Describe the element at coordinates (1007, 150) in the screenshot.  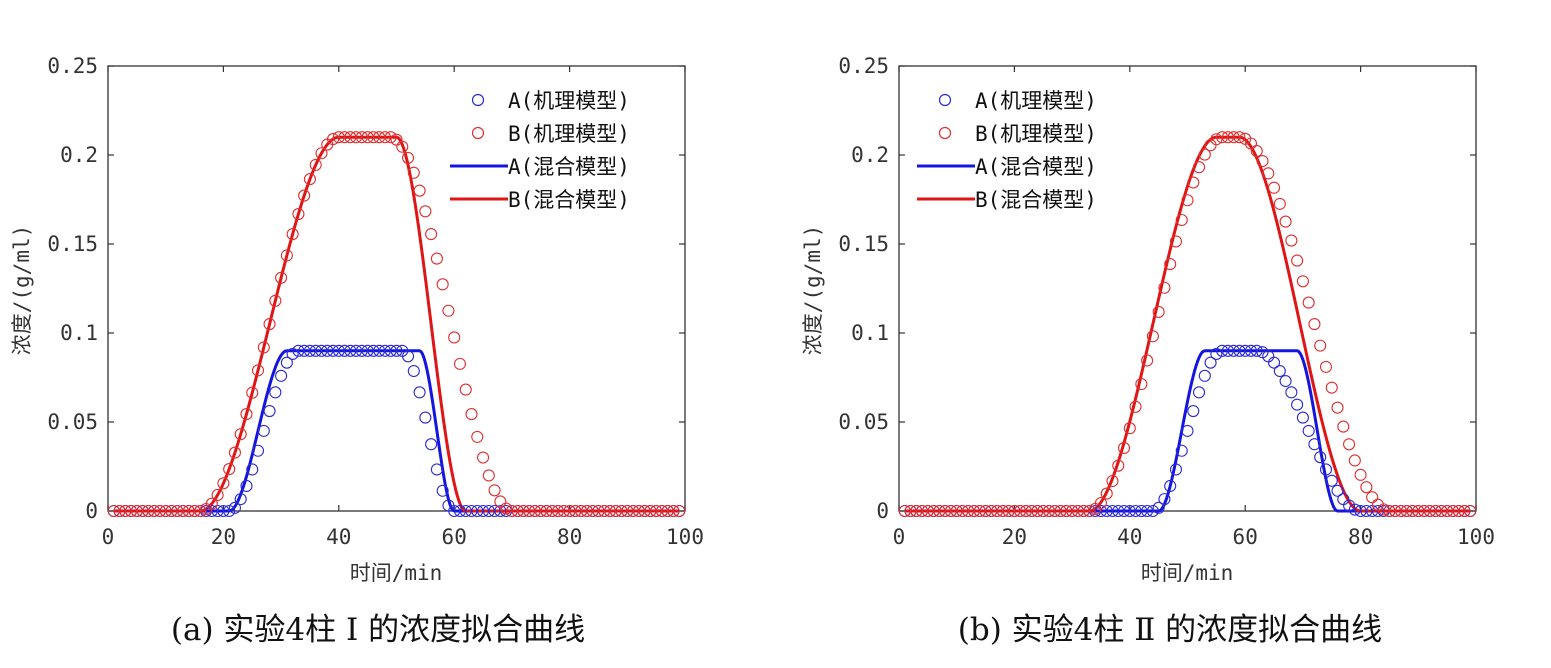
I see `legend-b: A(机理模型) B(机理模型) A(混合模型) B(混合模型)` at that location.